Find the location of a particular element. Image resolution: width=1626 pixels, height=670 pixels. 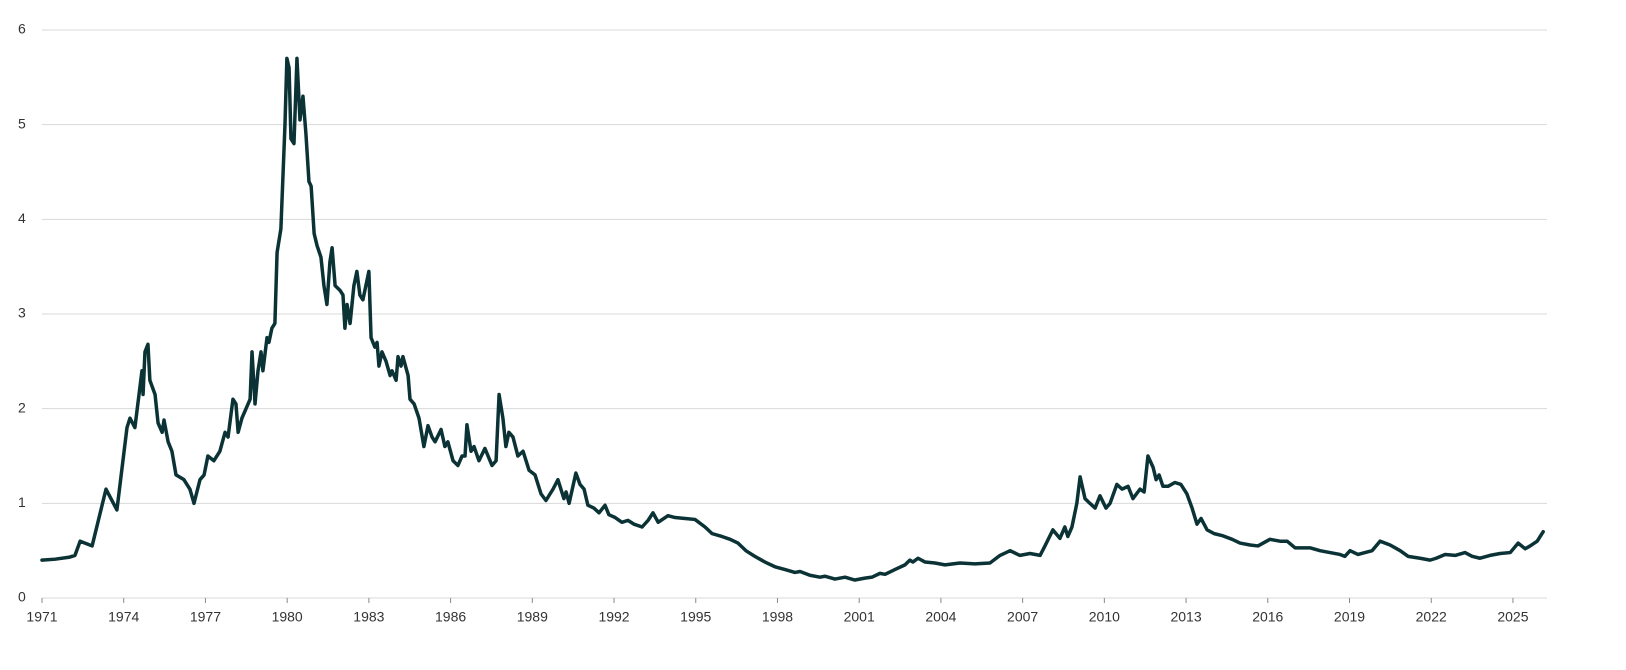

x-tick-label: 2010 is located at coordinates (1104, 617).